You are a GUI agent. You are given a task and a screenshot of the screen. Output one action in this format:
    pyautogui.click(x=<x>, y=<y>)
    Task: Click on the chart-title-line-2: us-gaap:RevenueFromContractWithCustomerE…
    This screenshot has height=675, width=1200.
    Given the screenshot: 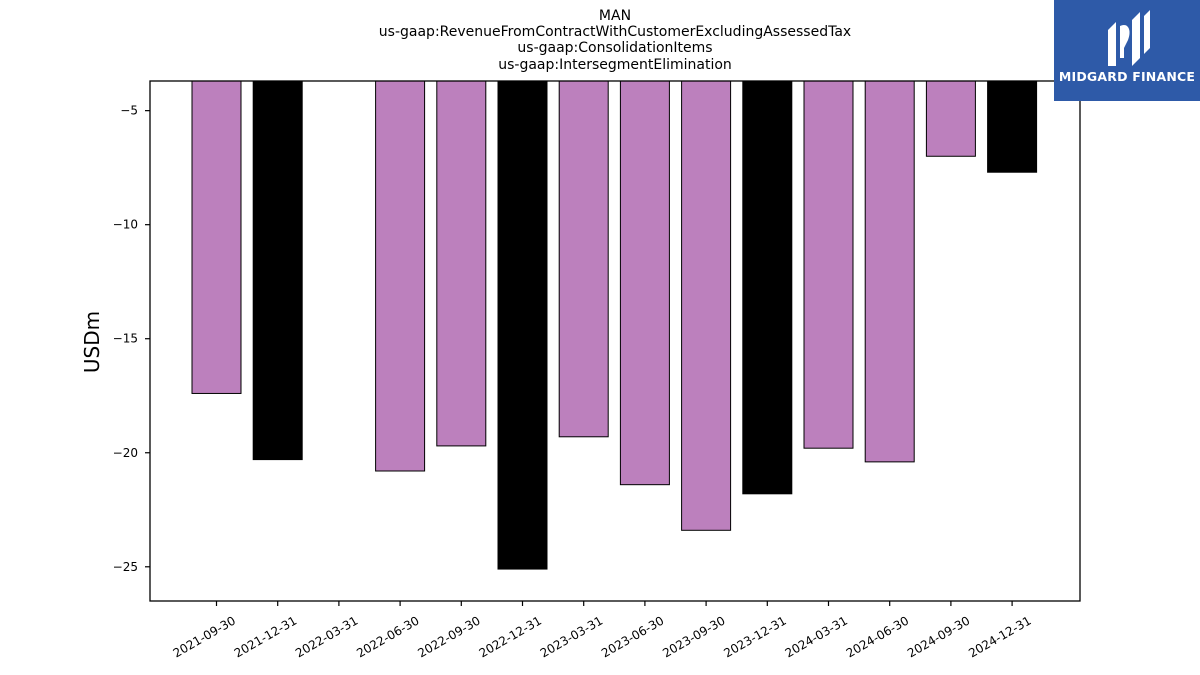 What is the action you would take?
    pyautogui.click(x=615, y=32)
    